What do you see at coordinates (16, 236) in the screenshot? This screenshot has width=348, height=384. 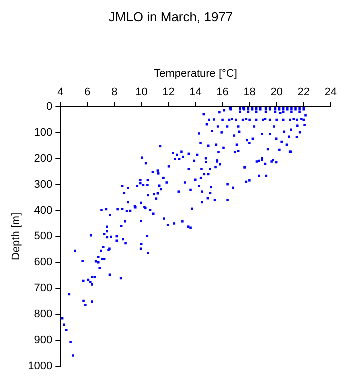 I see `y-axis-title: Depth [m]` at bounding box center [16, 236].